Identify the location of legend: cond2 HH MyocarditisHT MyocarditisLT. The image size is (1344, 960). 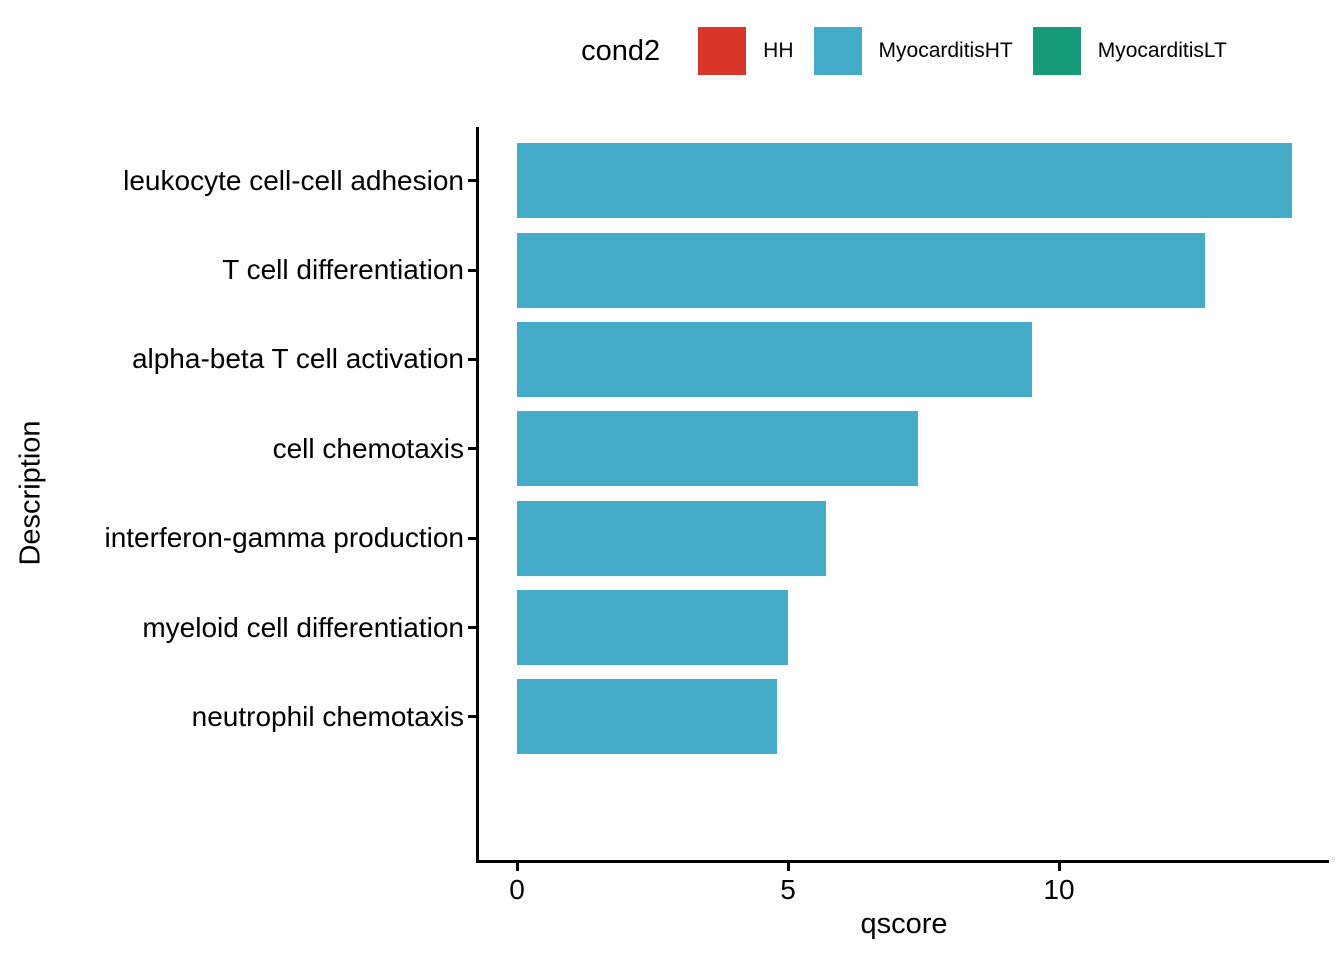
(904, 51).